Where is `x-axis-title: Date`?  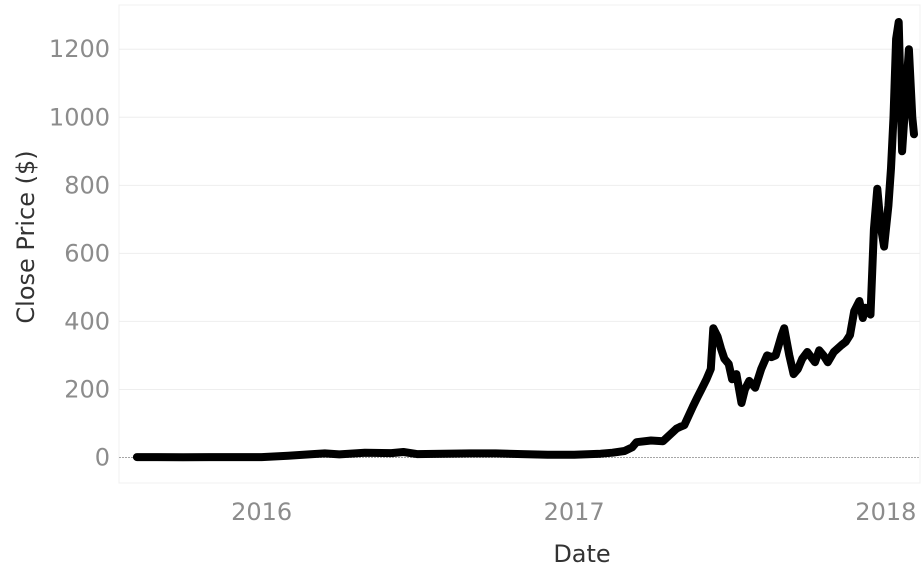
x-axis-title: Date is located at coordinates (581, 554).